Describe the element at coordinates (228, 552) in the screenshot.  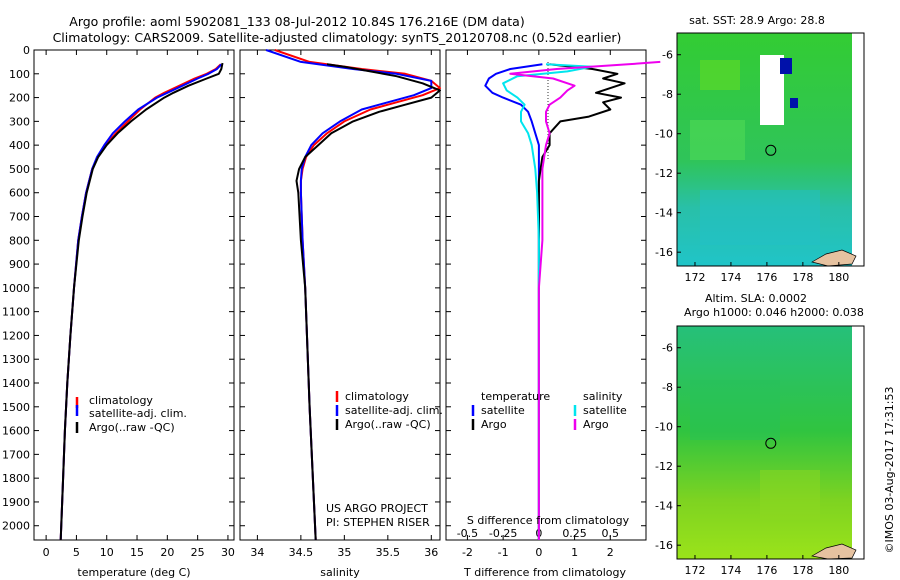
I see `x-tick-label: 30` at that location.